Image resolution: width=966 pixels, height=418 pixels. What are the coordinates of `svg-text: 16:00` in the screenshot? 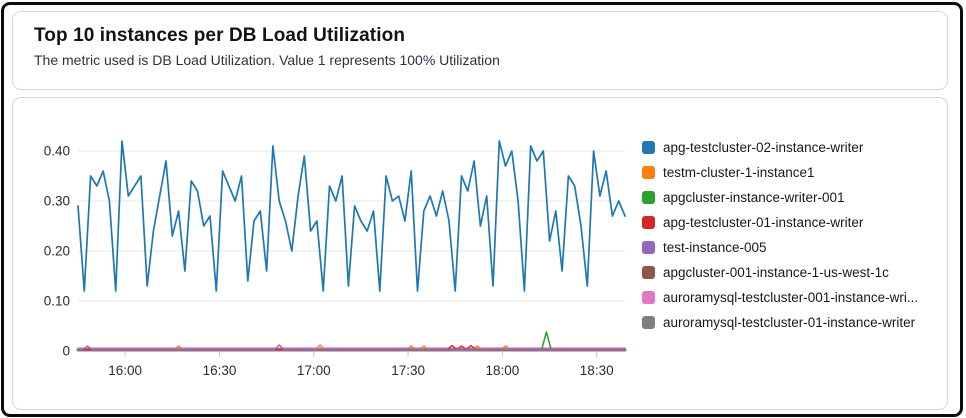 It's located at (125, 370).